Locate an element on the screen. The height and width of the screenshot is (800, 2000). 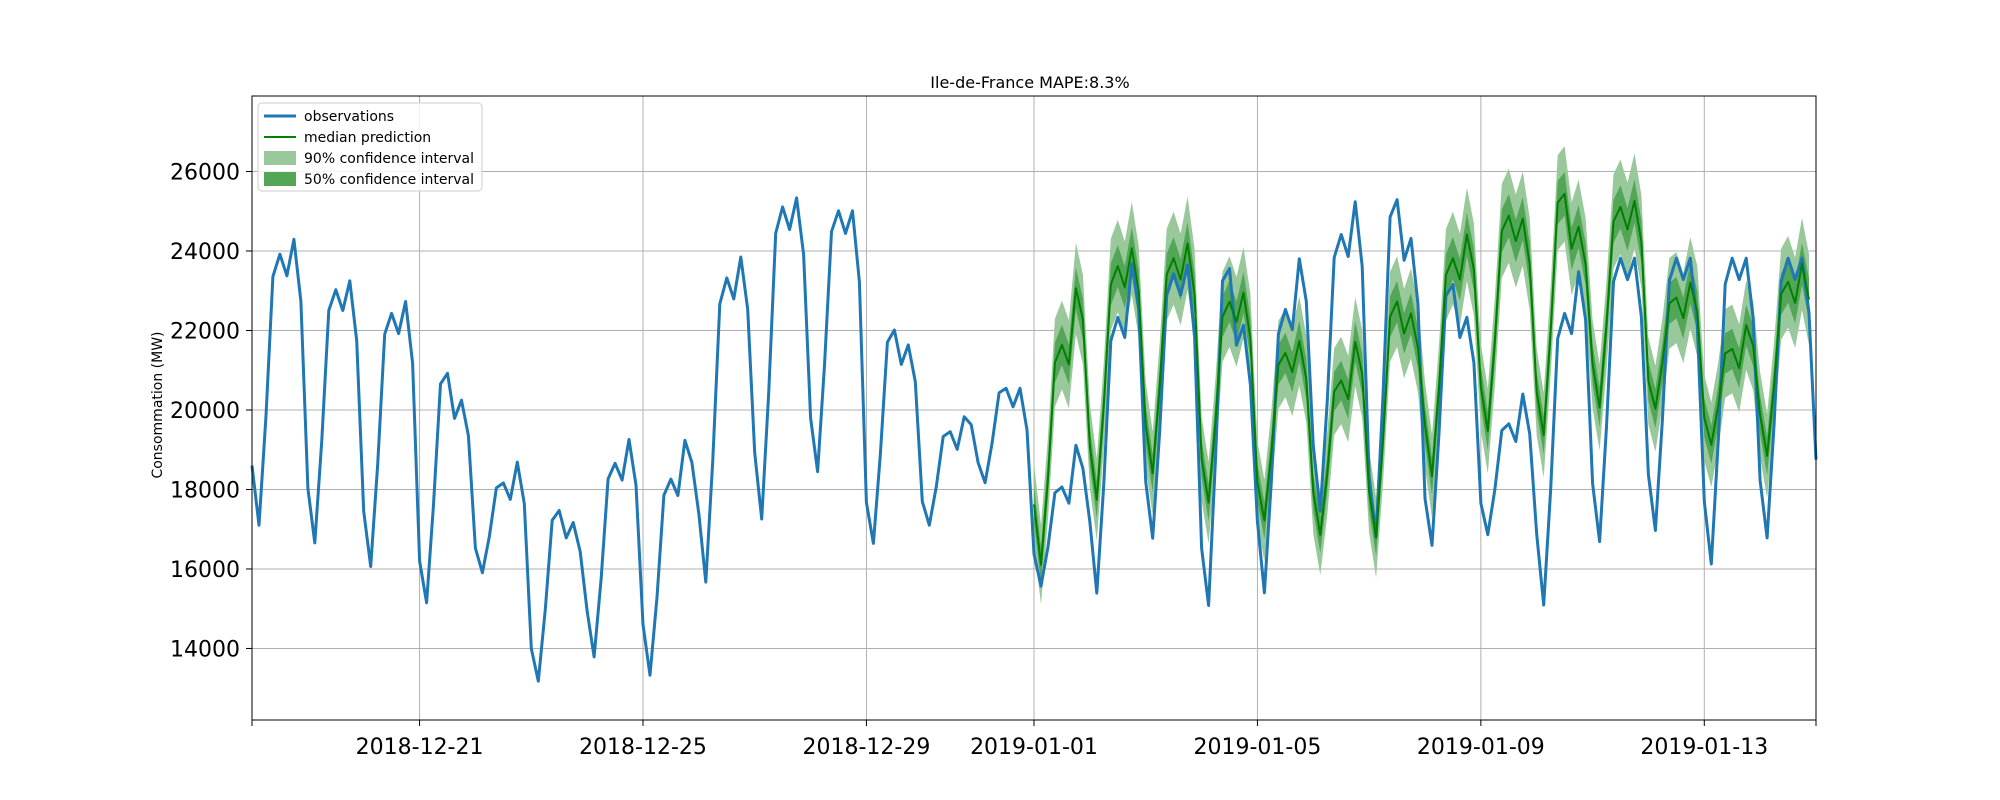
y-tick-label: 16000 is located at coordinates (205, 570).